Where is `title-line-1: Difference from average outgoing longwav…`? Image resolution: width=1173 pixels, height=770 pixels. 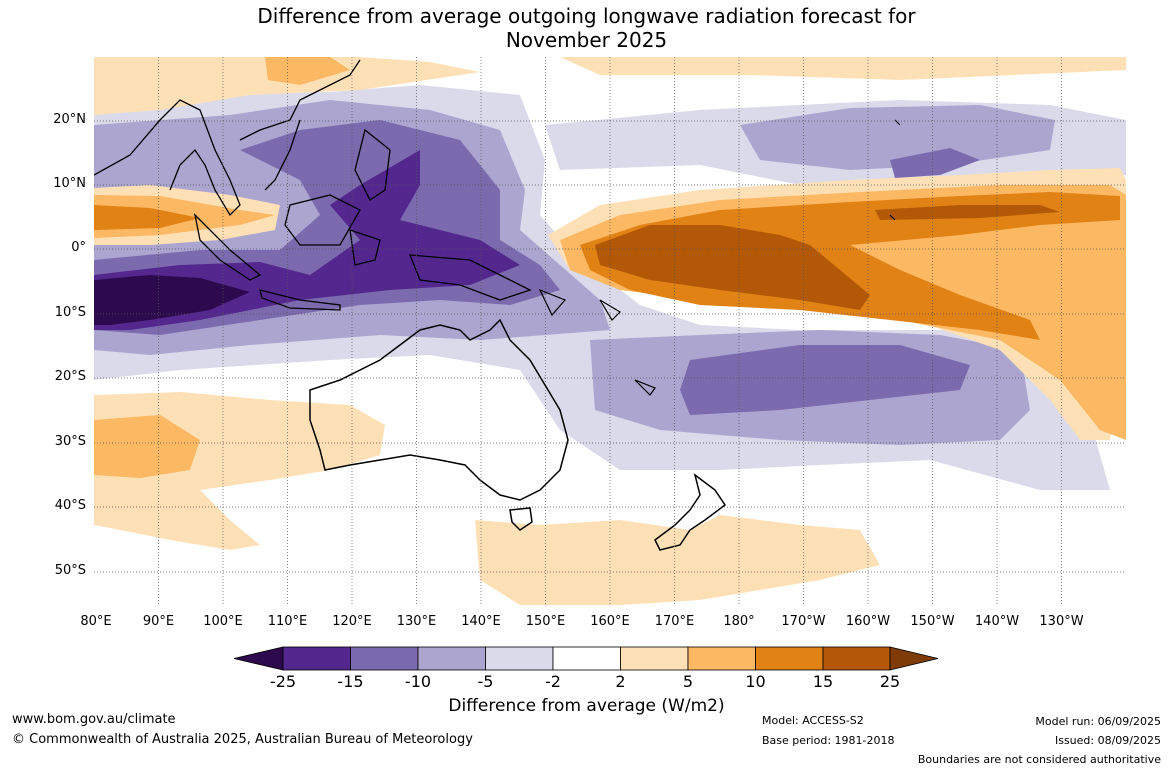 title-line-1: Difference from average outgoing longwav… is located at coordinates (586, 16).